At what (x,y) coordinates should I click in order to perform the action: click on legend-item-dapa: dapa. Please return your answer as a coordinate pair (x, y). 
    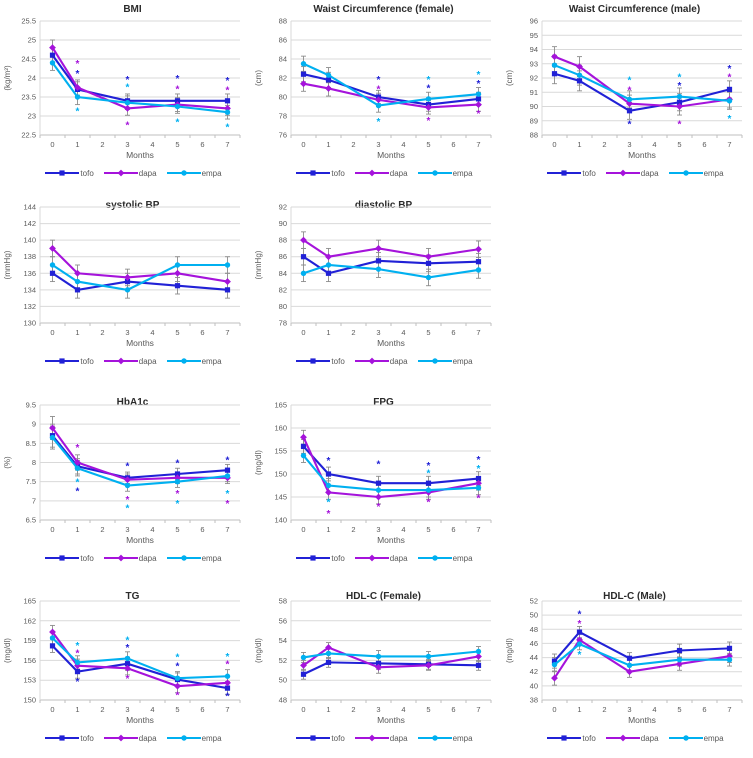
    Looking at the image, I should click on (381, 738).